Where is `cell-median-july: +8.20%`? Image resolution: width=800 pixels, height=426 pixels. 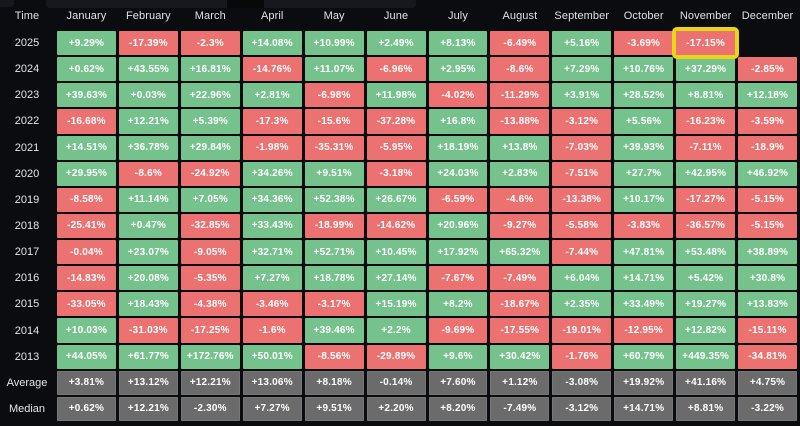 cell-median-july: +8.20% is located at coordinates (458, 408).